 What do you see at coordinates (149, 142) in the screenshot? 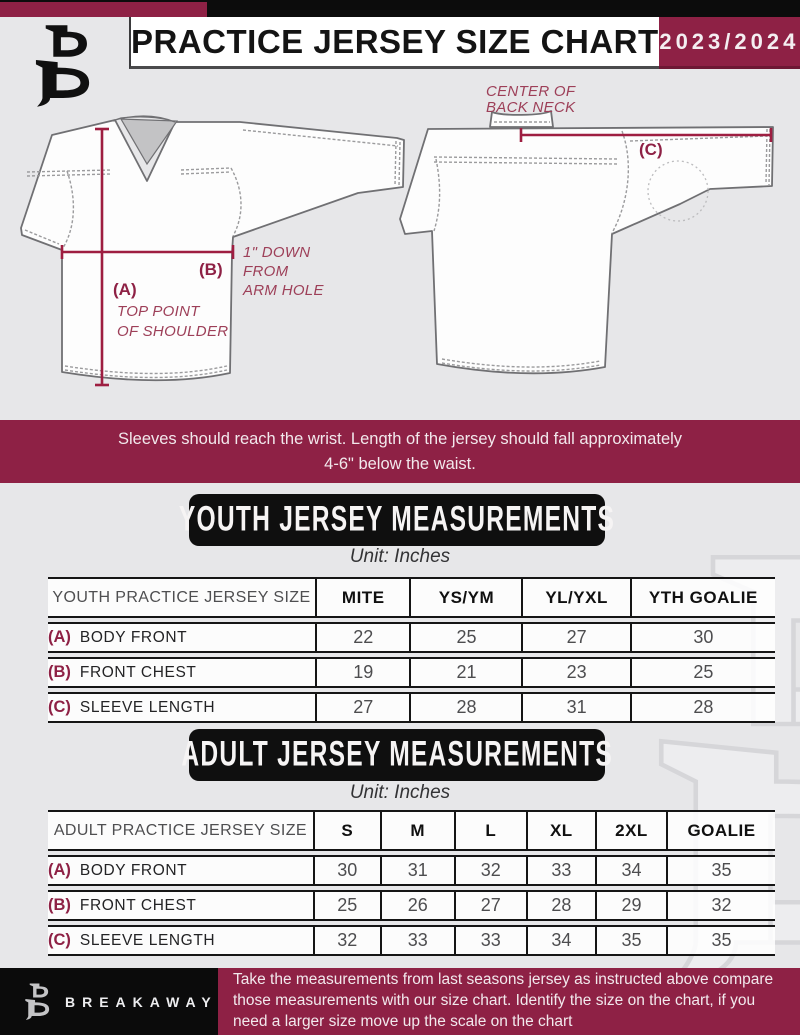
I see `front-neck-opening` at bounding box center [149, 142].